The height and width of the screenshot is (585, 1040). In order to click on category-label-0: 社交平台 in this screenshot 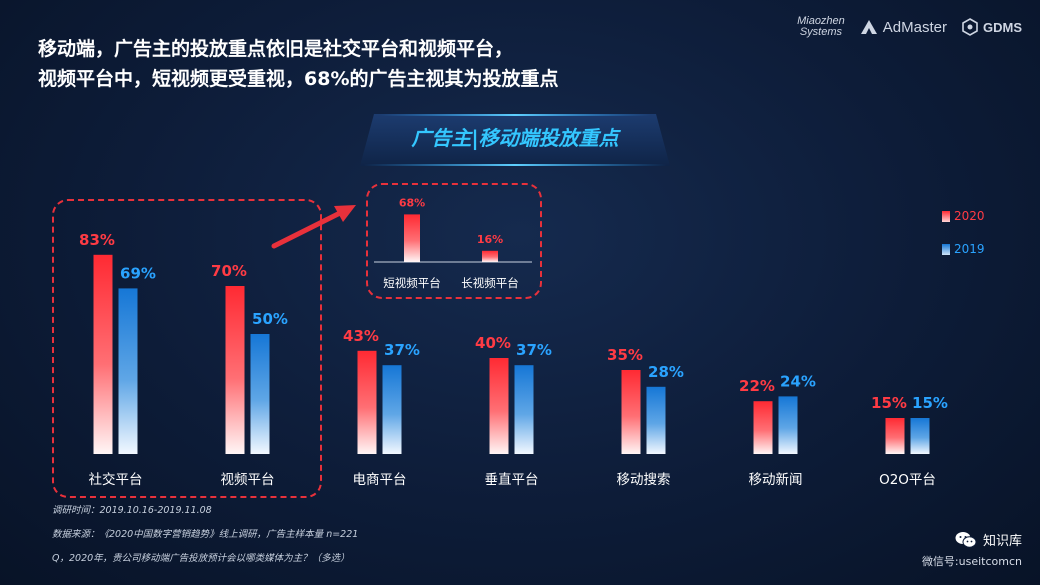, I will do `click(116, 479)`.